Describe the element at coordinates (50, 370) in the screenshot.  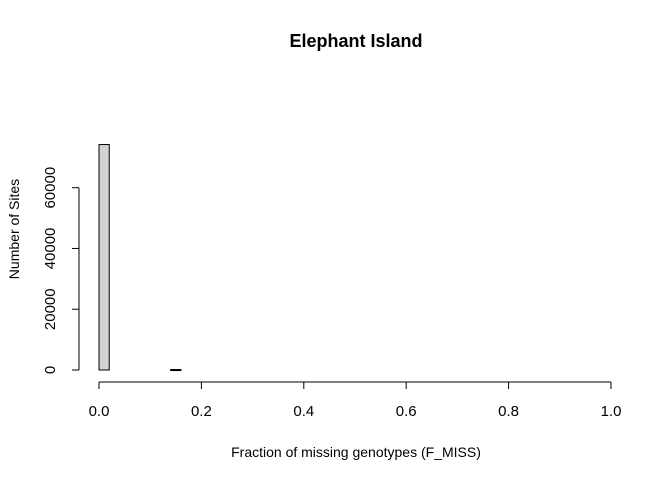
I see `y-tick-label: 0` at that location.